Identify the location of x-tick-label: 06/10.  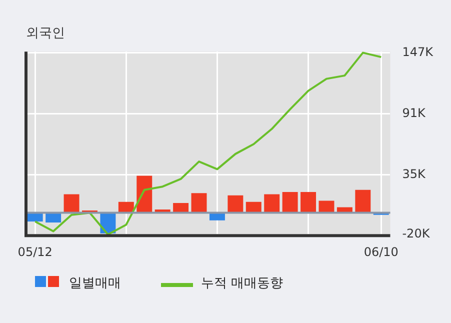
(381, 251).